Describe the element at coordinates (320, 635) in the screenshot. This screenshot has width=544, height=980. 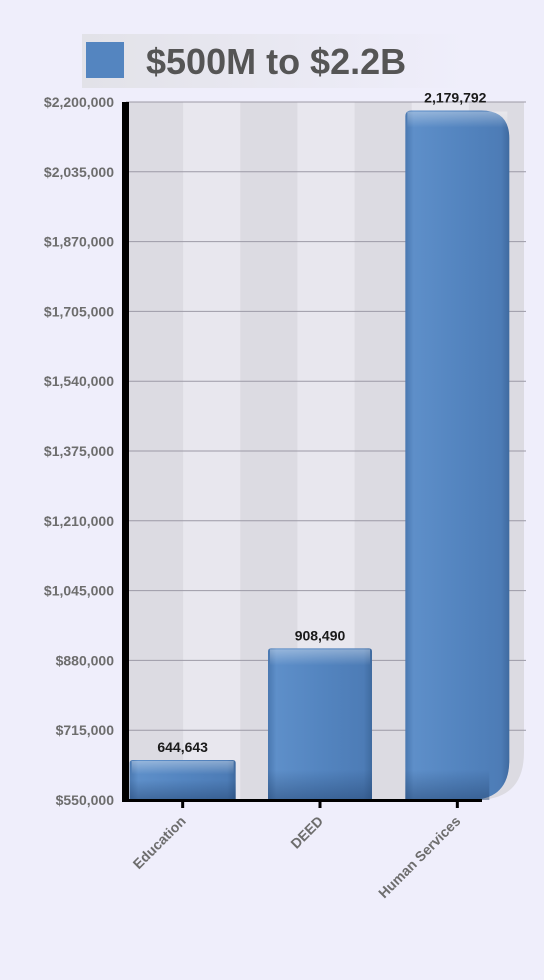
I see `data-label: 908,490` at that location.